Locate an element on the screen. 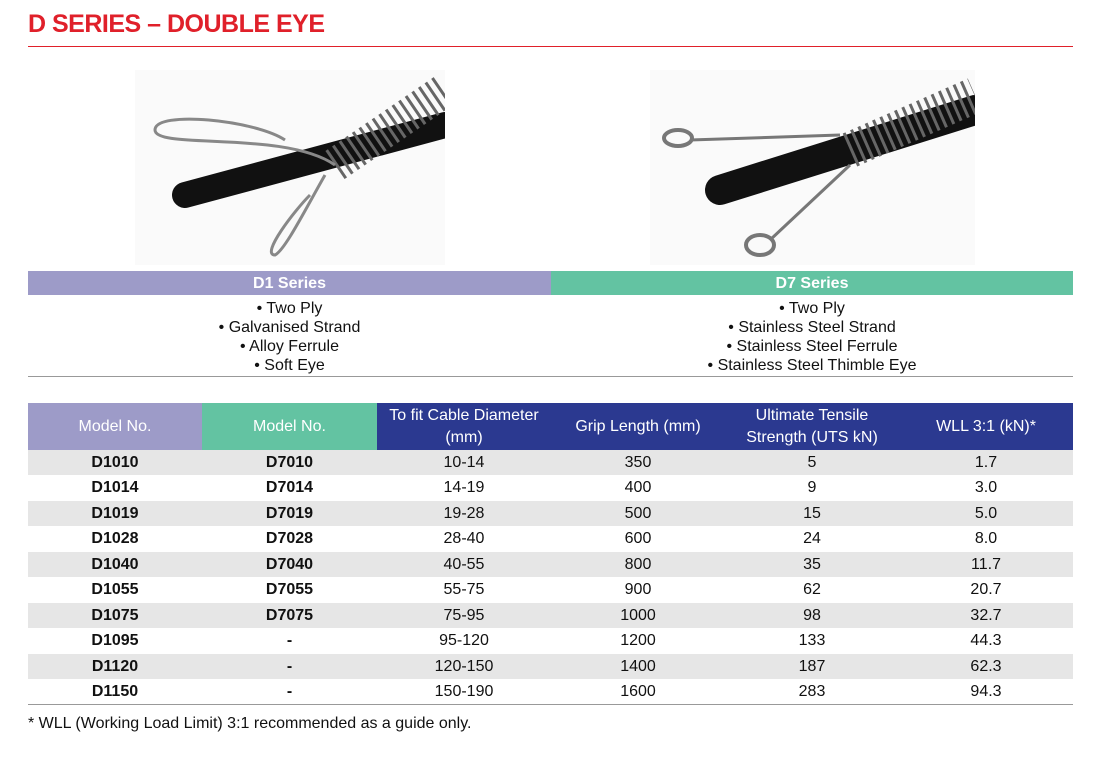 This screenshot has height=757, width=1100. table-cell: 1400 is located at coordinates (638, 666).